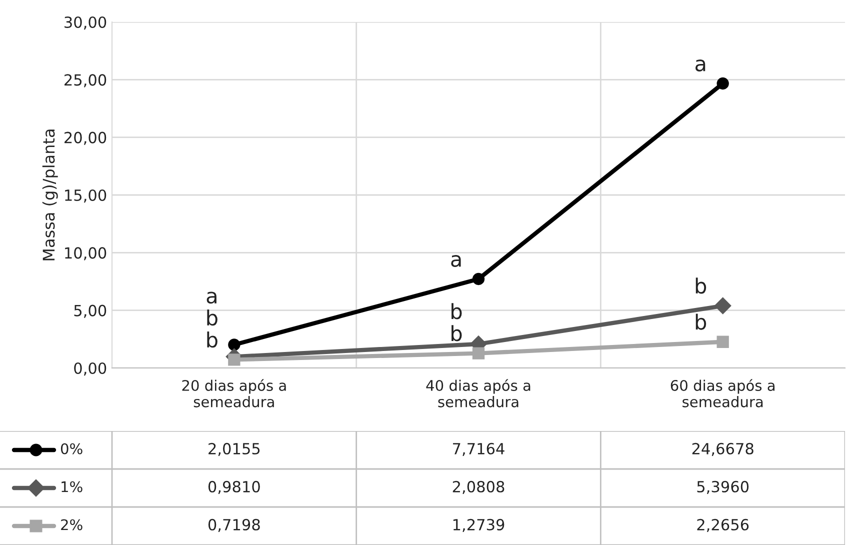 This screenshot has height=545, width=850. What do you see at coordinates (234, 393) in the screenshot?
I see `x-tick-label: 20 dias após a semeadura` at bounding box center [234, 393].